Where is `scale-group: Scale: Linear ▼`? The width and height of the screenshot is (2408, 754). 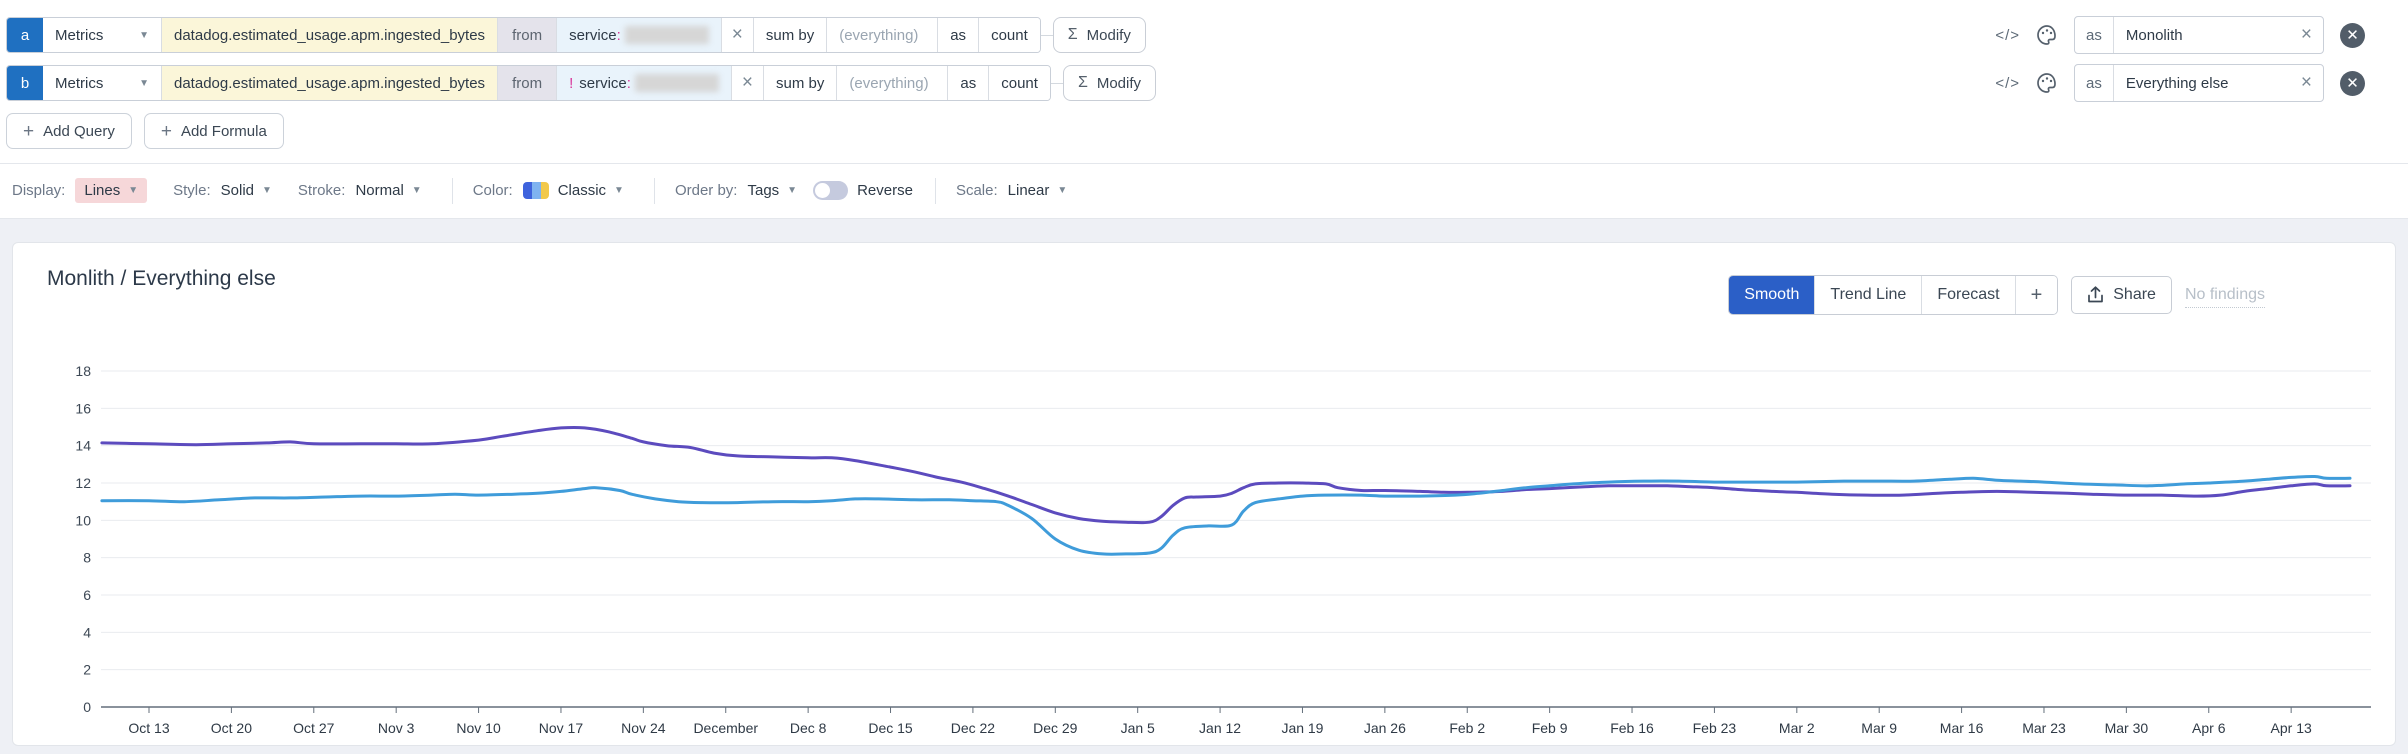
scale-group: Scale: Linear ▼ is located at coordinates (1011, 190).